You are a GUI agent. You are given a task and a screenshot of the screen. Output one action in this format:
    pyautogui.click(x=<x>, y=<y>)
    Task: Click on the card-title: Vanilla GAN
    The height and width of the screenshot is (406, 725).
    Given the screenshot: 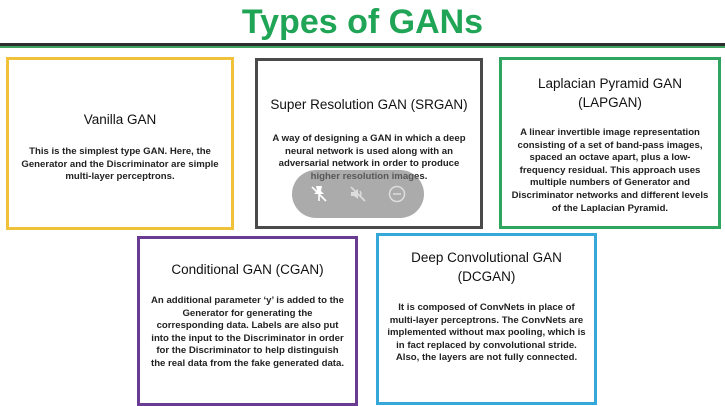 What is the action you would take?
    pyautogui.click(x=120, y=119)
    